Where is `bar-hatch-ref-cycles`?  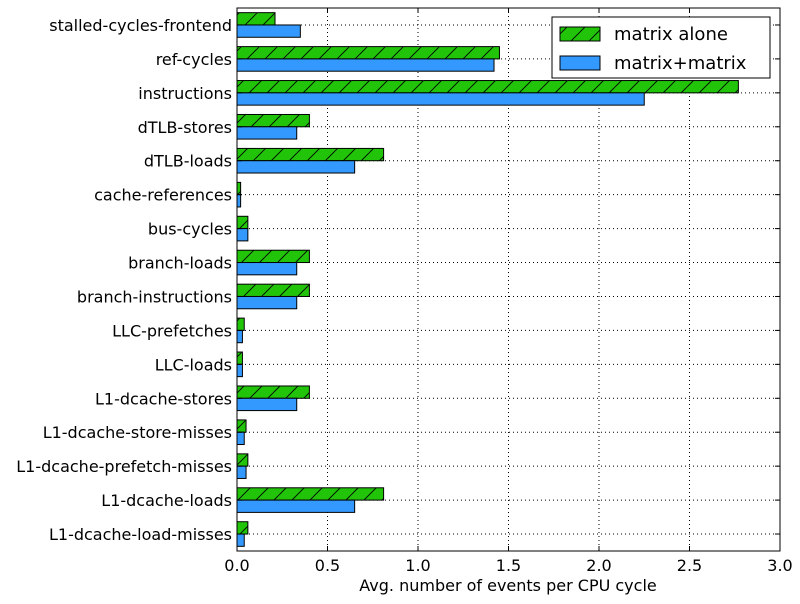
bar-hatch-ref-cycles is located at coordinates (368, 52).